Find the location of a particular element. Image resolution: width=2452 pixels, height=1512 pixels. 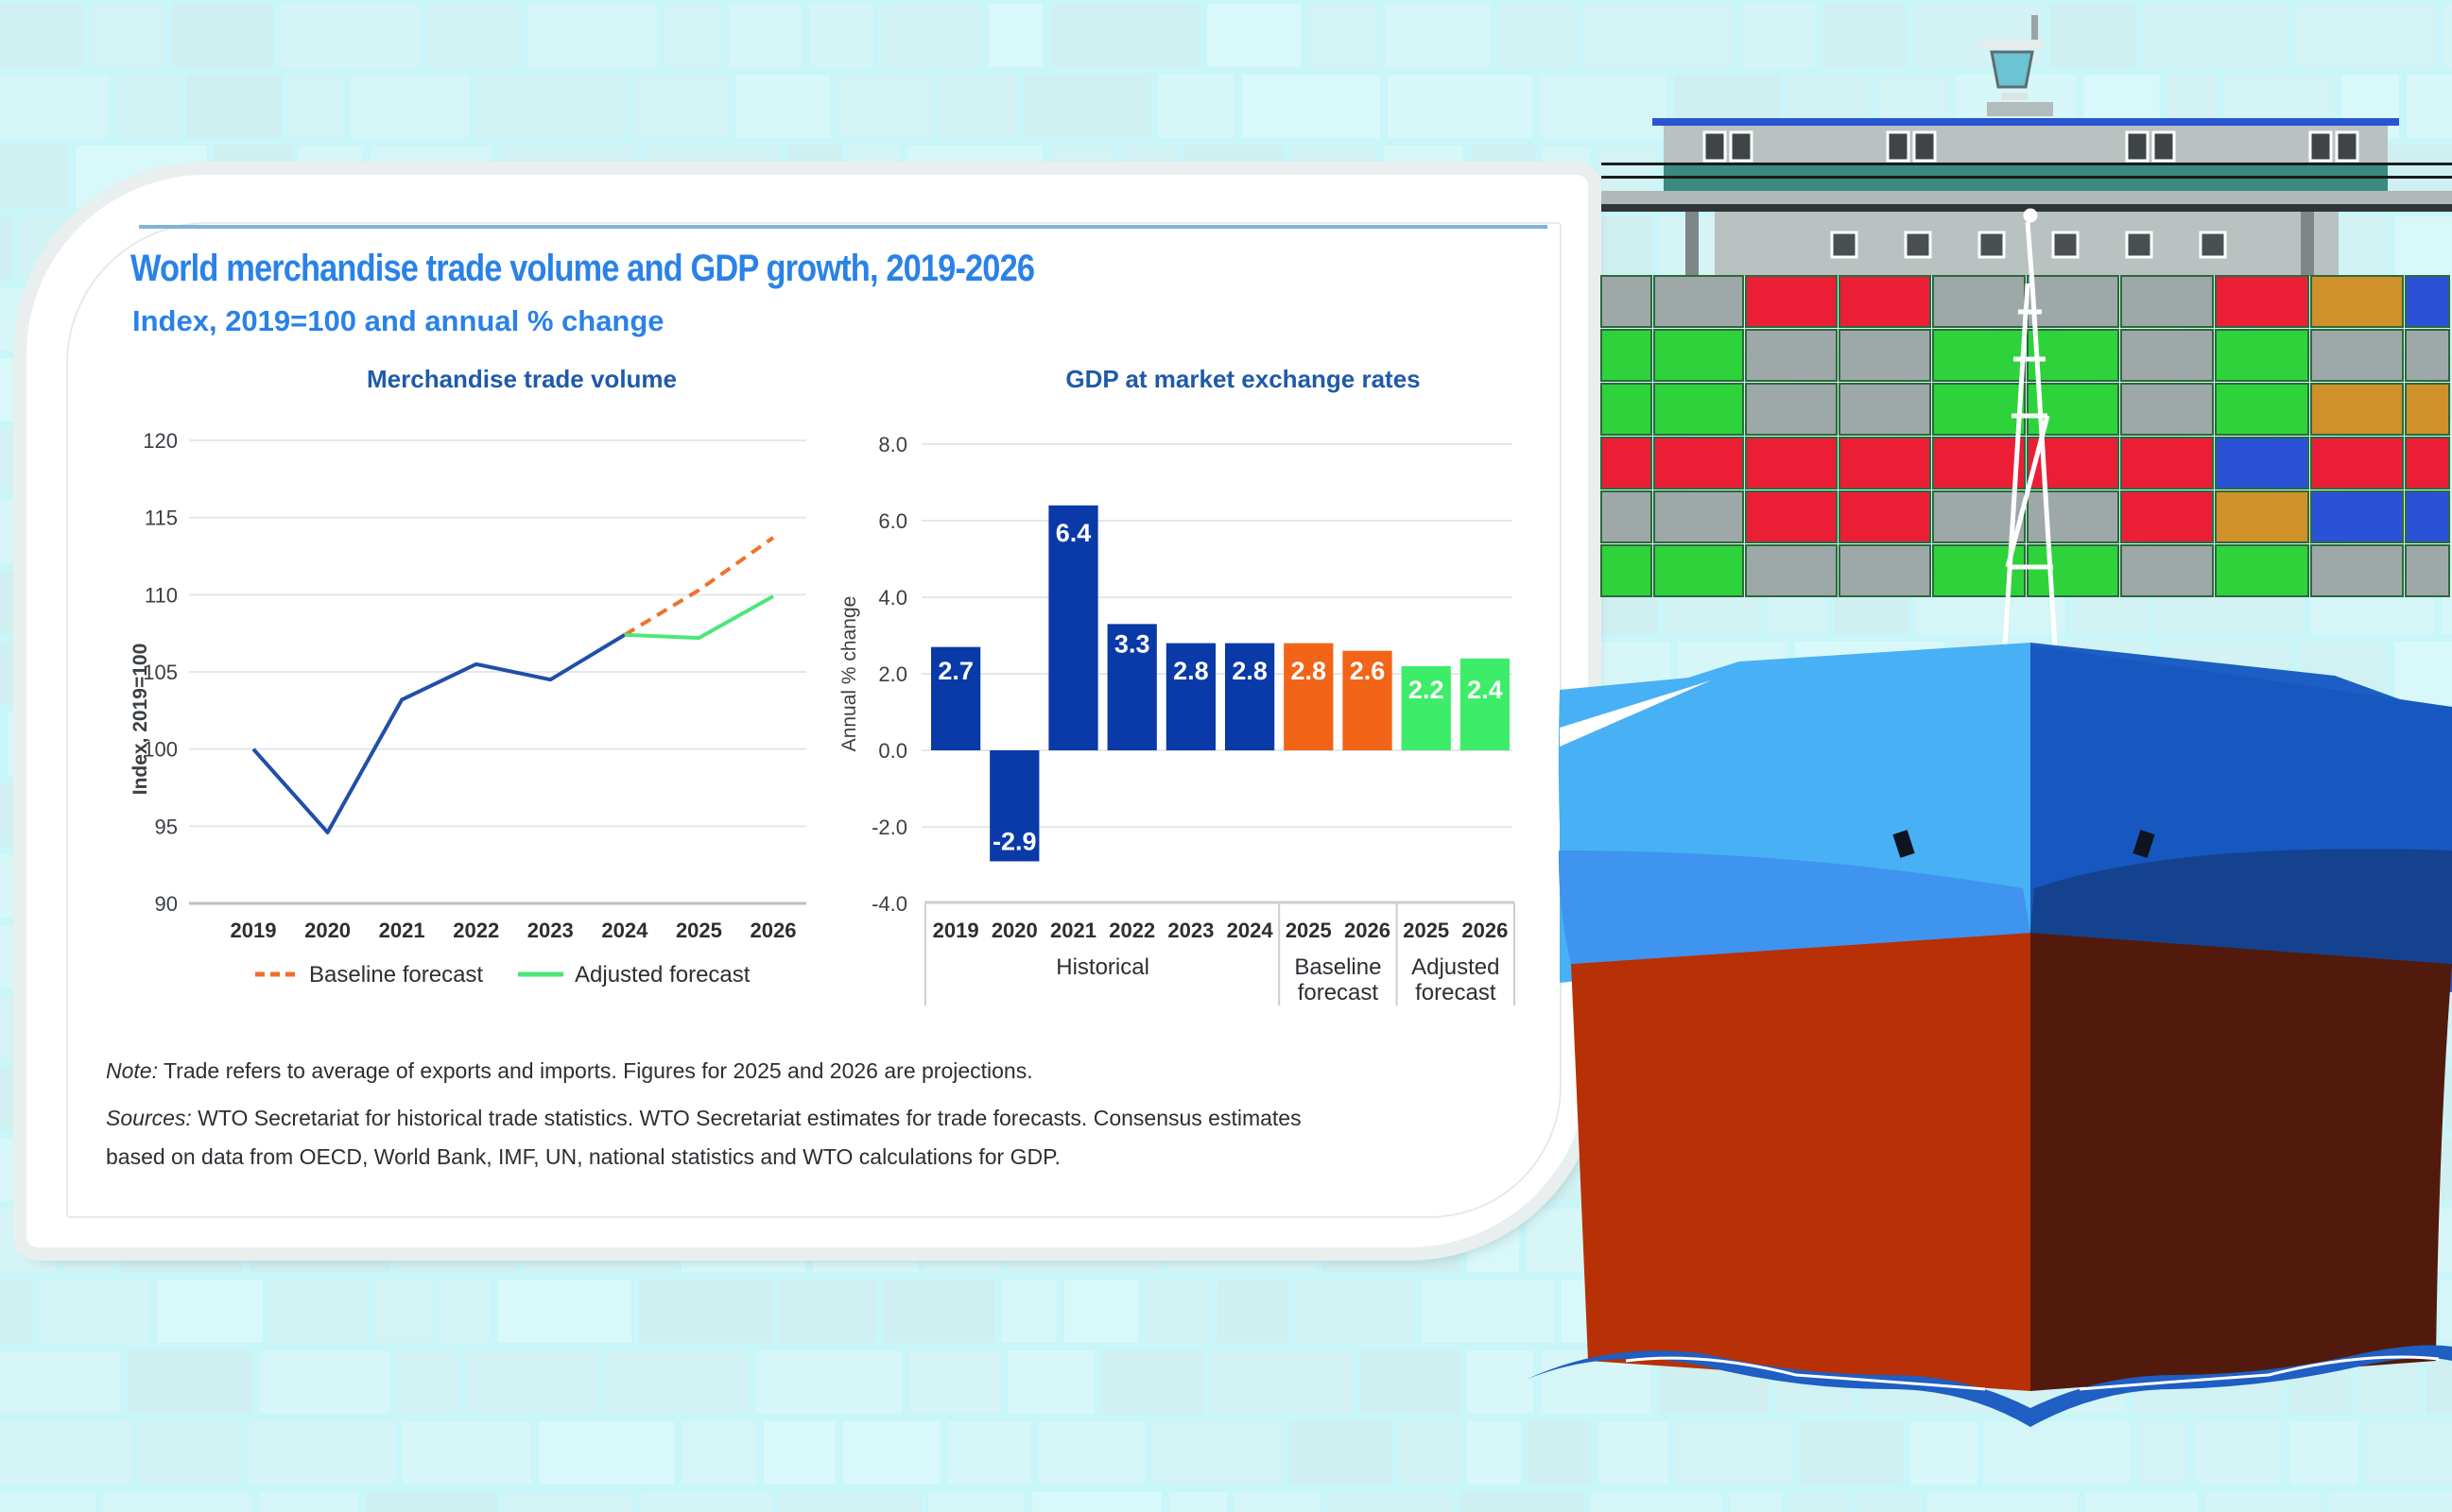

y-tick-label: 115 is located at coordinates (161, 518).